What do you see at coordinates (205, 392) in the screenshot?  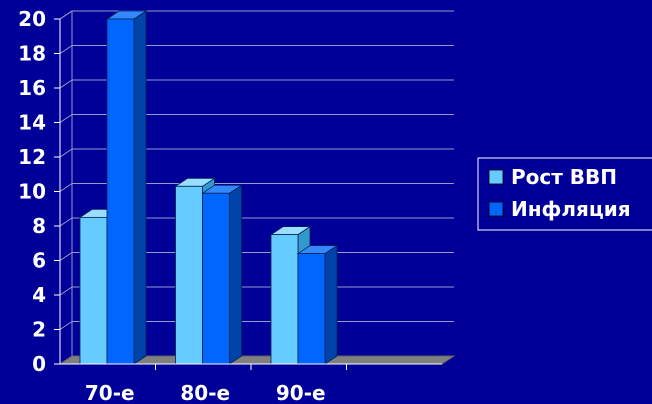 I see `x-tick-label: 80-е` at bounding box center [205, 392].